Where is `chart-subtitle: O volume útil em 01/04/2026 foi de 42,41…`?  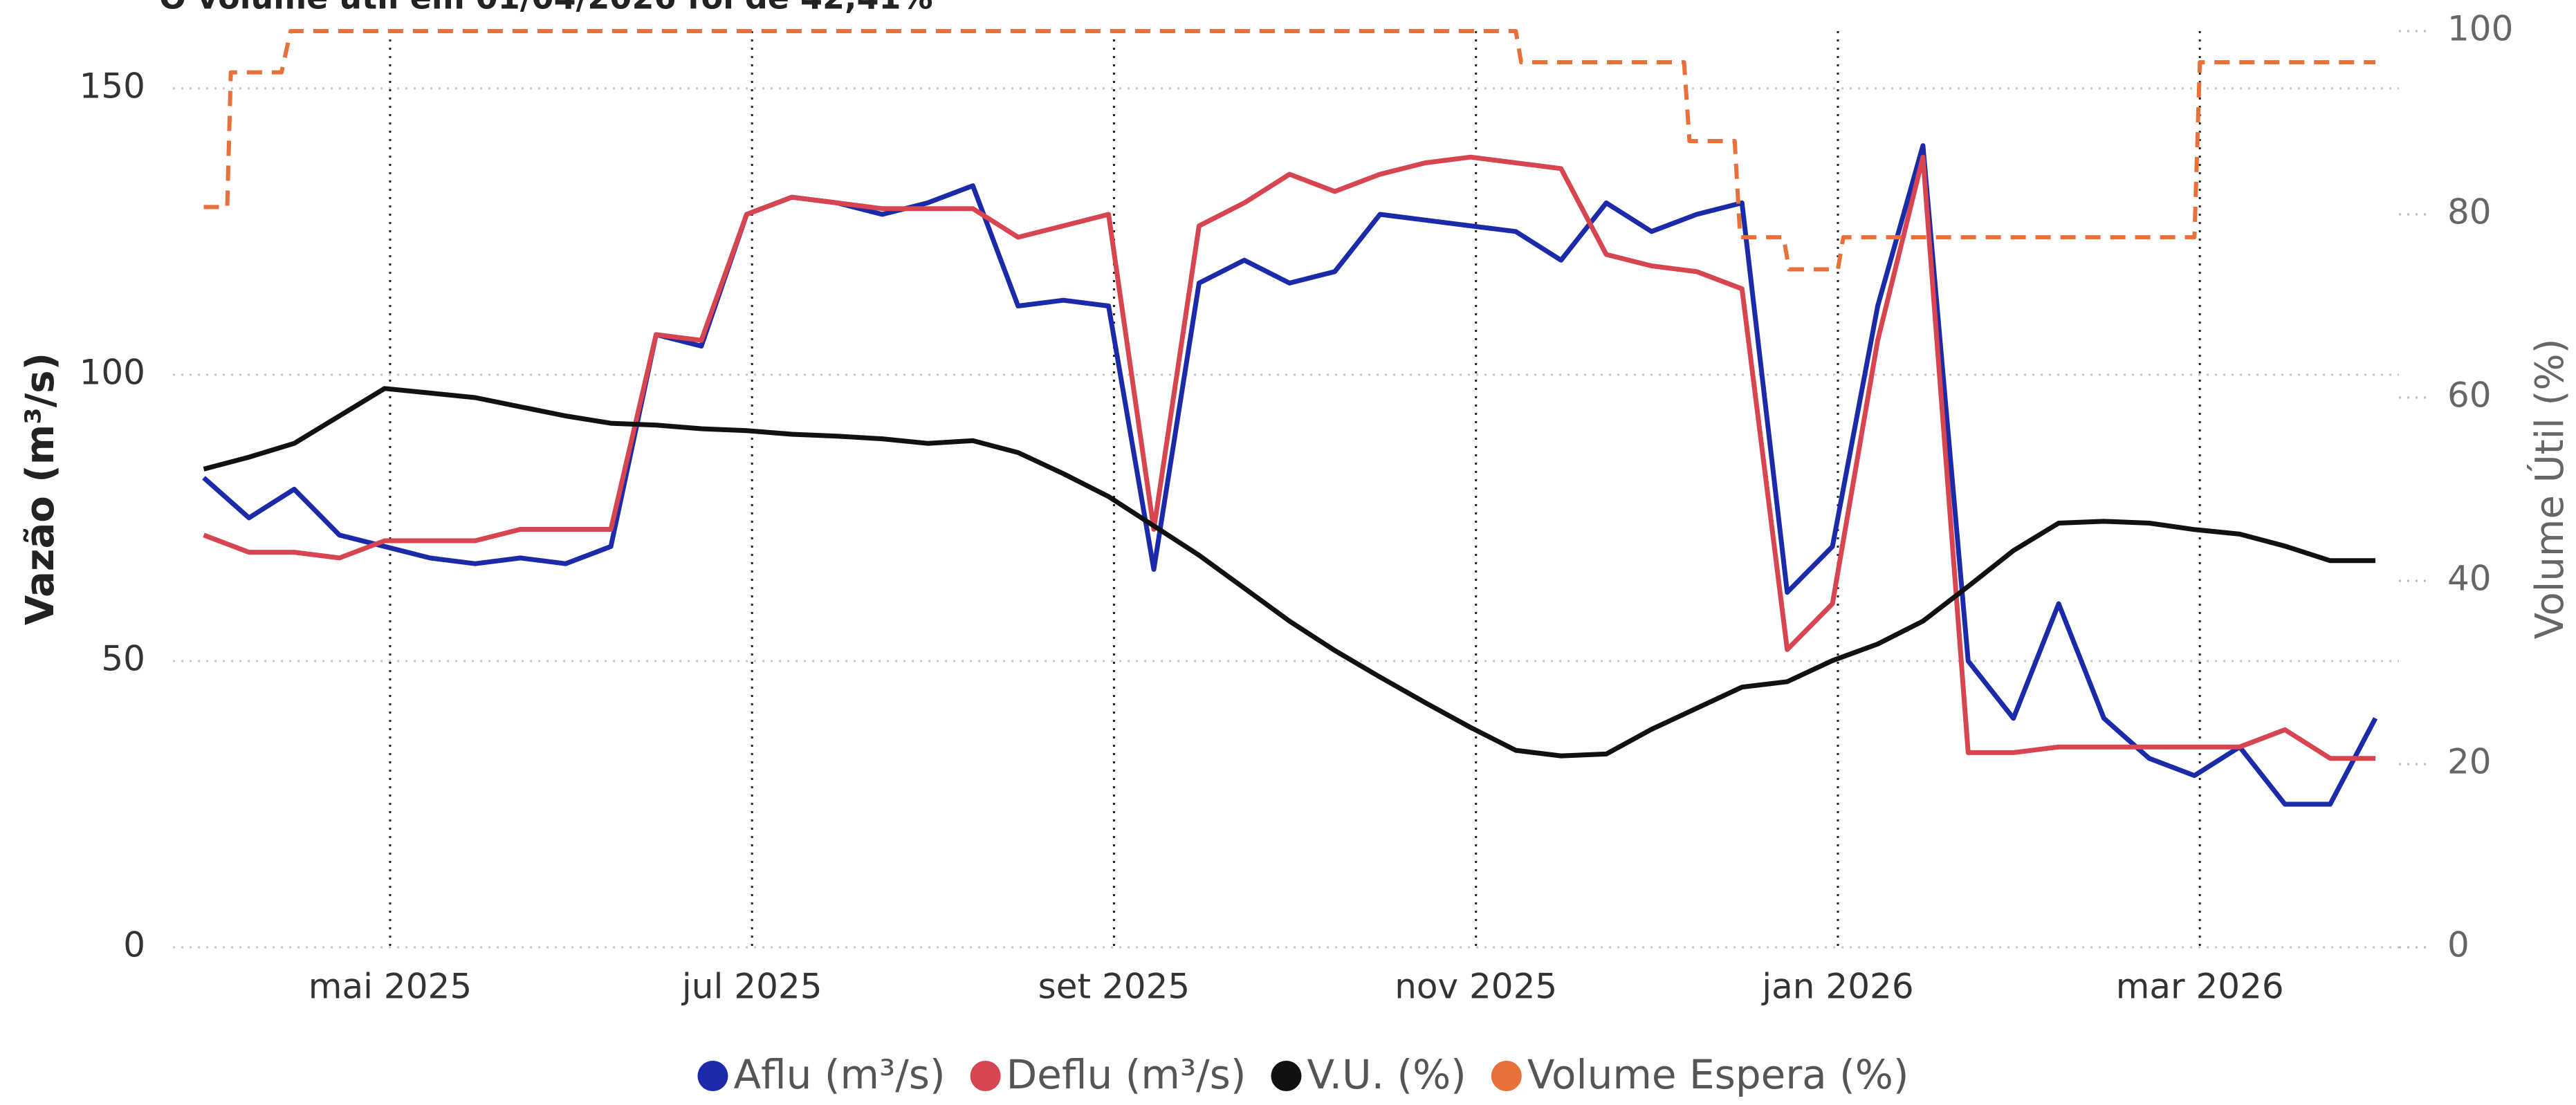
chart-subtitle: O volume útil em 01/04/2026 foi de 42,41… is located at coordinates (546, 8).